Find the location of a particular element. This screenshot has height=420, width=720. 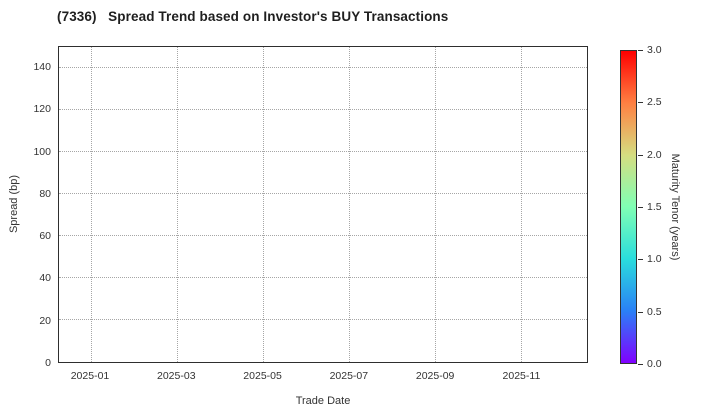

y-tick-label: 60 is located at coordinates (45, 236).